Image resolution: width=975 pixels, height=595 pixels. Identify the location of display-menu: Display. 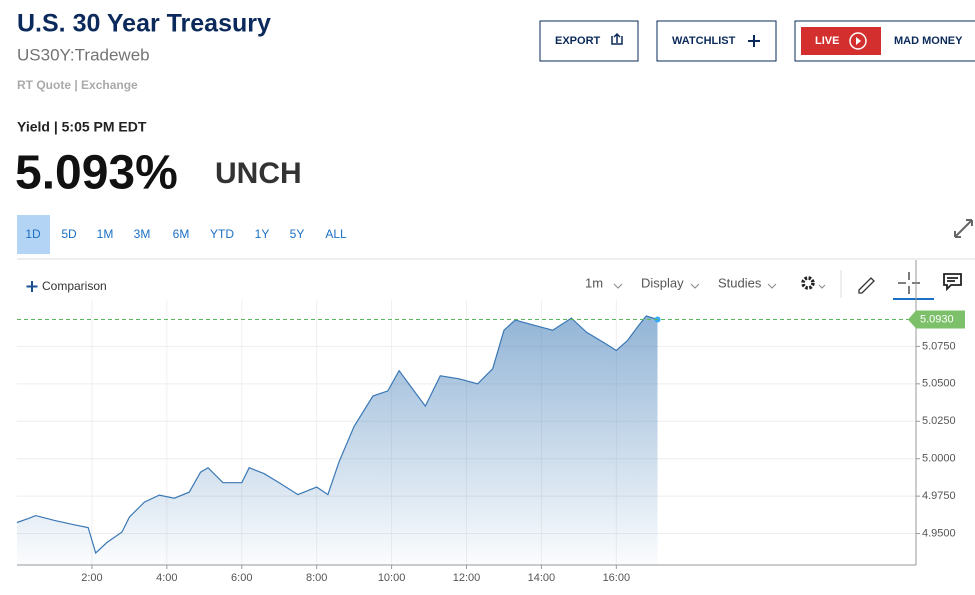
(662, 282).